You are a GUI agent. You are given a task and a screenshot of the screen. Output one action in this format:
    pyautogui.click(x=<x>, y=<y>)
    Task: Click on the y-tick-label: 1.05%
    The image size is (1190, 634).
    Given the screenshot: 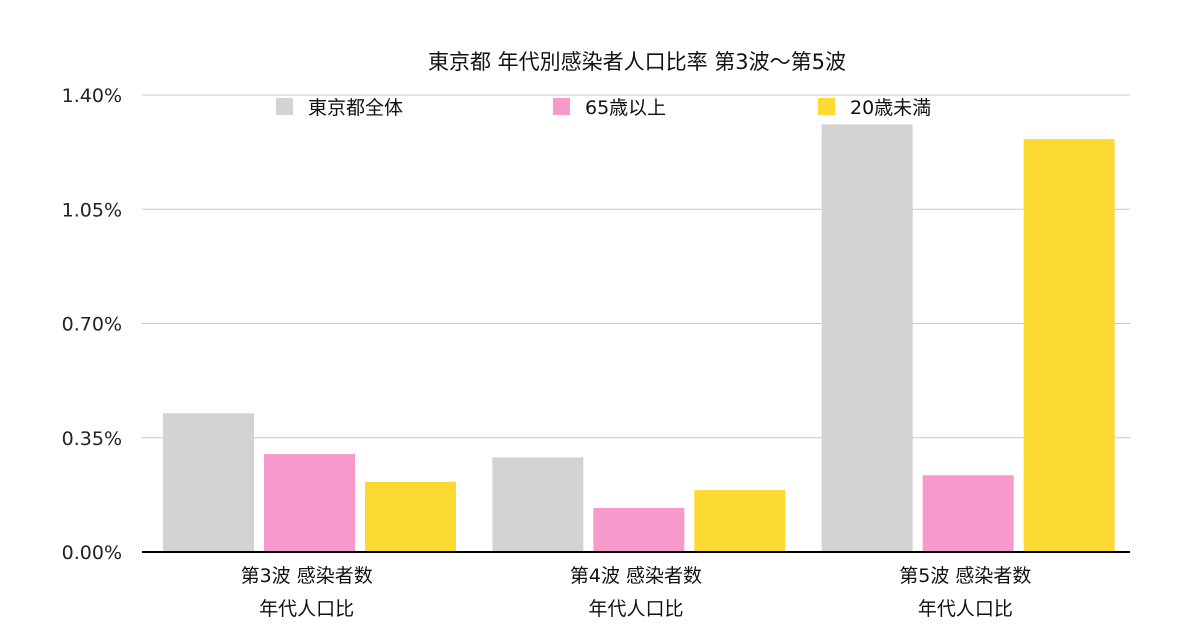 What is the action you would take?
    pyautogui.click(x=92, y=210)
    